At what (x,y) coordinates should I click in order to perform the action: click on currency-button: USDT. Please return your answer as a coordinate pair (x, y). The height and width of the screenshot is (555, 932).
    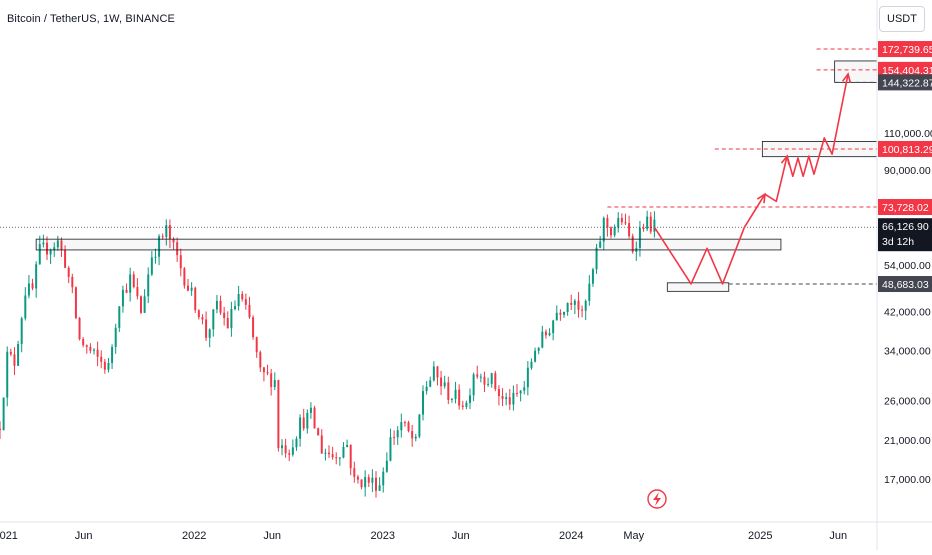
    Looking at the image, I should click on (902, 19).